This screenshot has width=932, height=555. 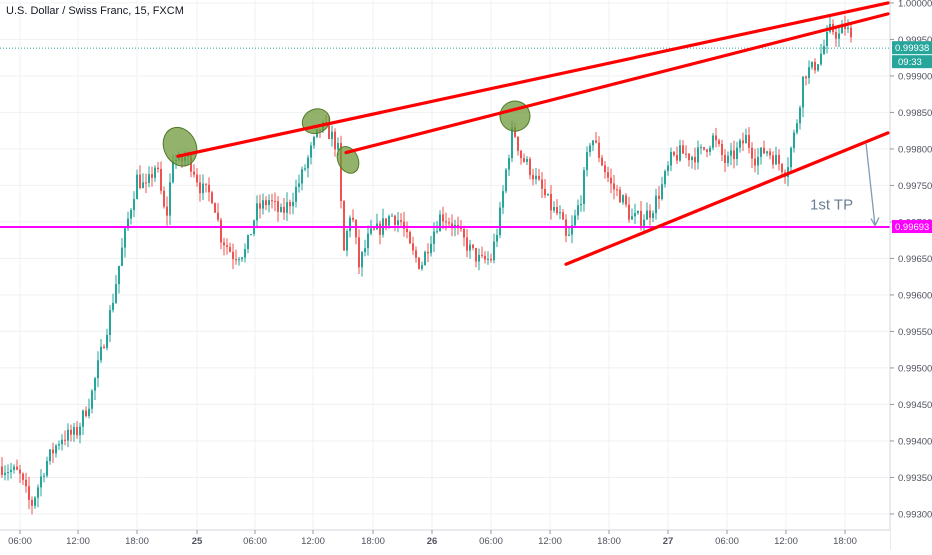 What do you see at coordinates (915, 405) in the screenshot?
I see `y-tick-label: 0.99450` at bounding box center [915, 405].